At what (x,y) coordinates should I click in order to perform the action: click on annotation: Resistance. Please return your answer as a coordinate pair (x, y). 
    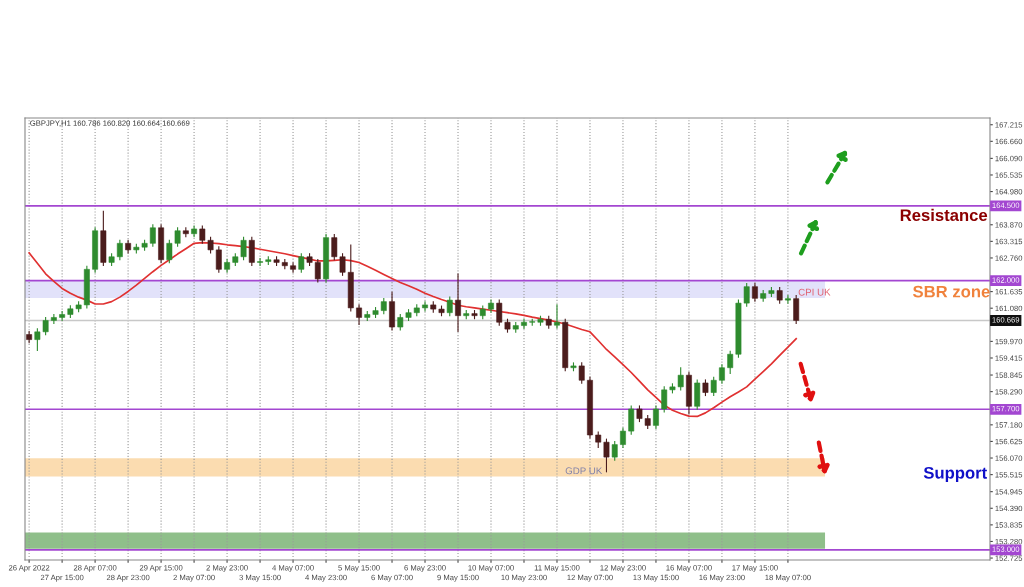
    Looking at the image, I should click on (944, 215).